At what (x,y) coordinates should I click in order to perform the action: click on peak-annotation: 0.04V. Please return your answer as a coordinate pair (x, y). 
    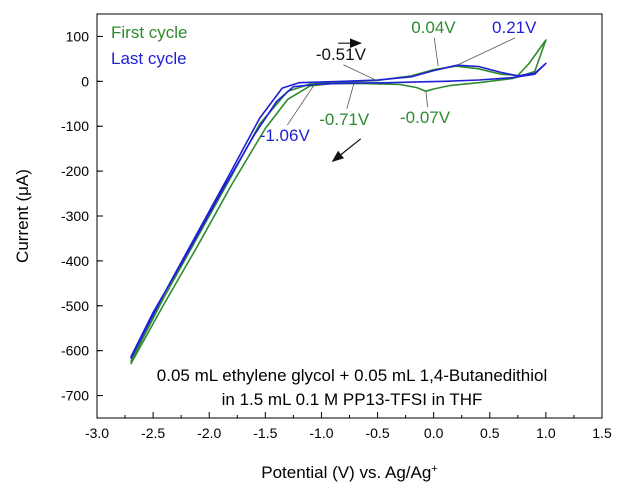
    Looking at the image, I should click on (433, 27).